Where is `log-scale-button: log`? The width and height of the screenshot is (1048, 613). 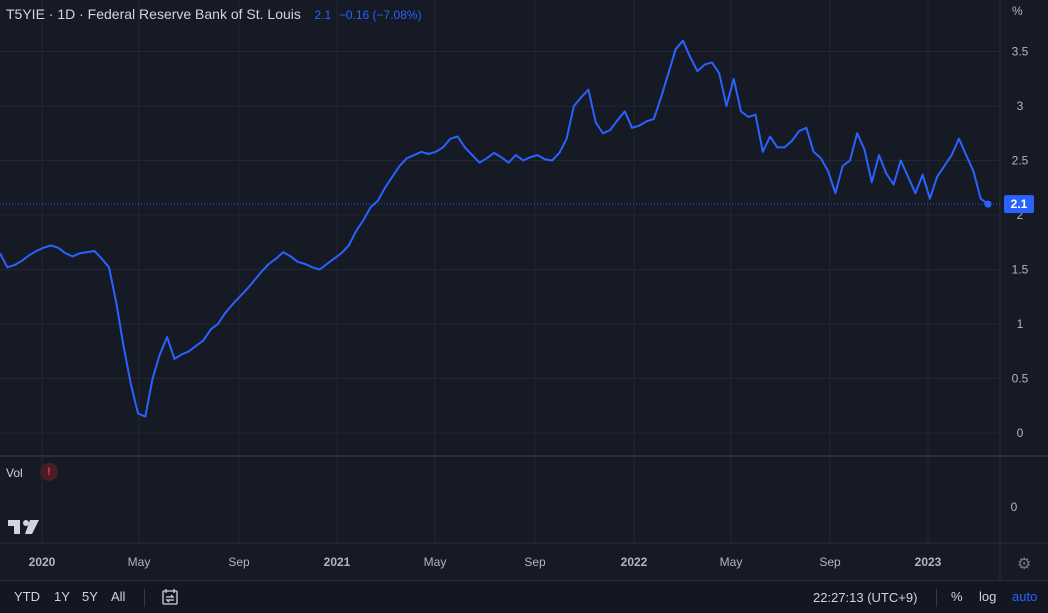
log-scale-button: log is located at coordinates (988, 596).